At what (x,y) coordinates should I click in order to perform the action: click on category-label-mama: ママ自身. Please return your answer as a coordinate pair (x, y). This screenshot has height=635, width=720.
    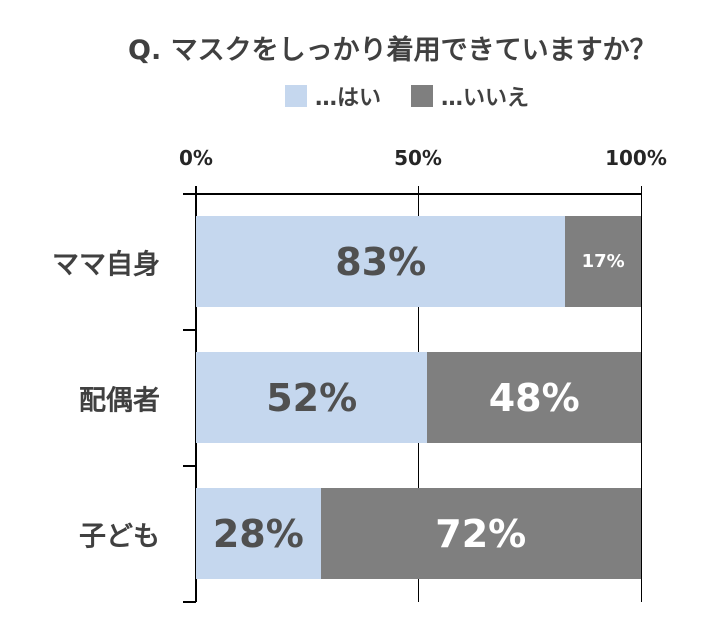
    Looking at the image, I should click on (106, 265).